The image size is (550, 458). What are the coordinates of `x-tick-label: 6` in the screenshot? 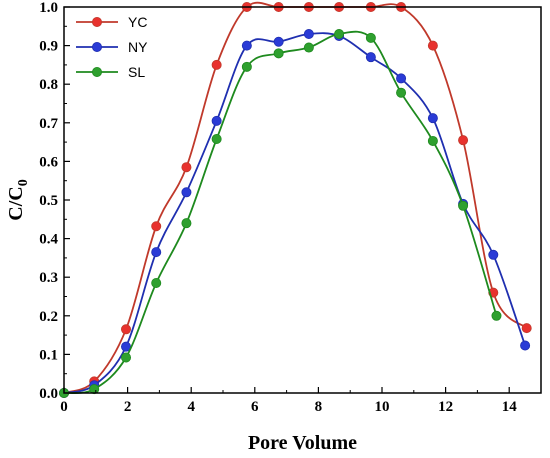 It's located at (255, 407).